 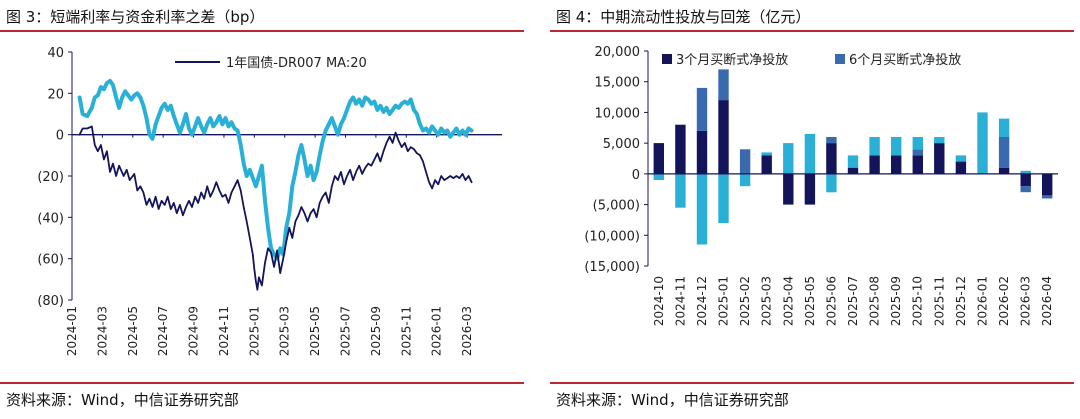 What do you see at coordinates (50, 301) in the screenshot?
I see `y-tick-label: (80)` at bounding box center [50, 301].